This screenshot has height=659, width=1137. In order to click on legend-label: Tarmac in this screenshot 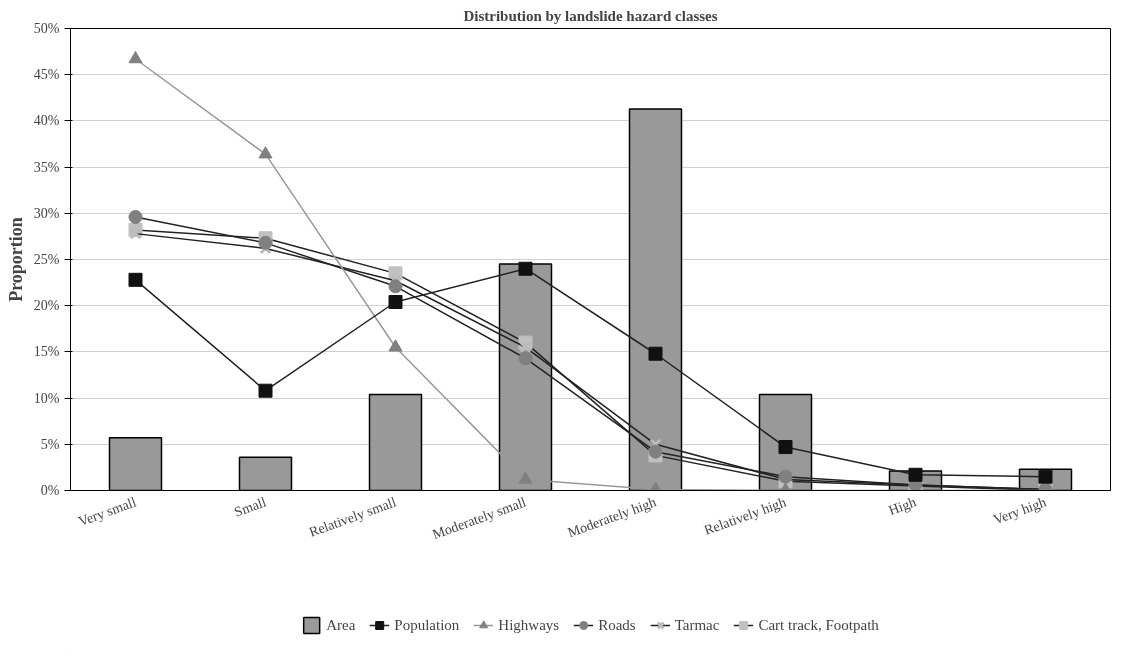, I will do `click(697, 625)`.